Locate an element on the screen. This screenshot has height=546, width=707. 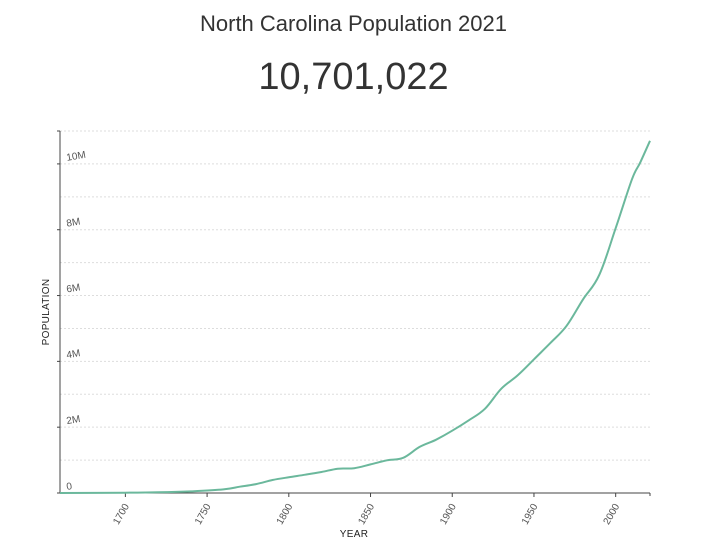
y-axis-label: POPULATION is located at coordinates (46, 312).